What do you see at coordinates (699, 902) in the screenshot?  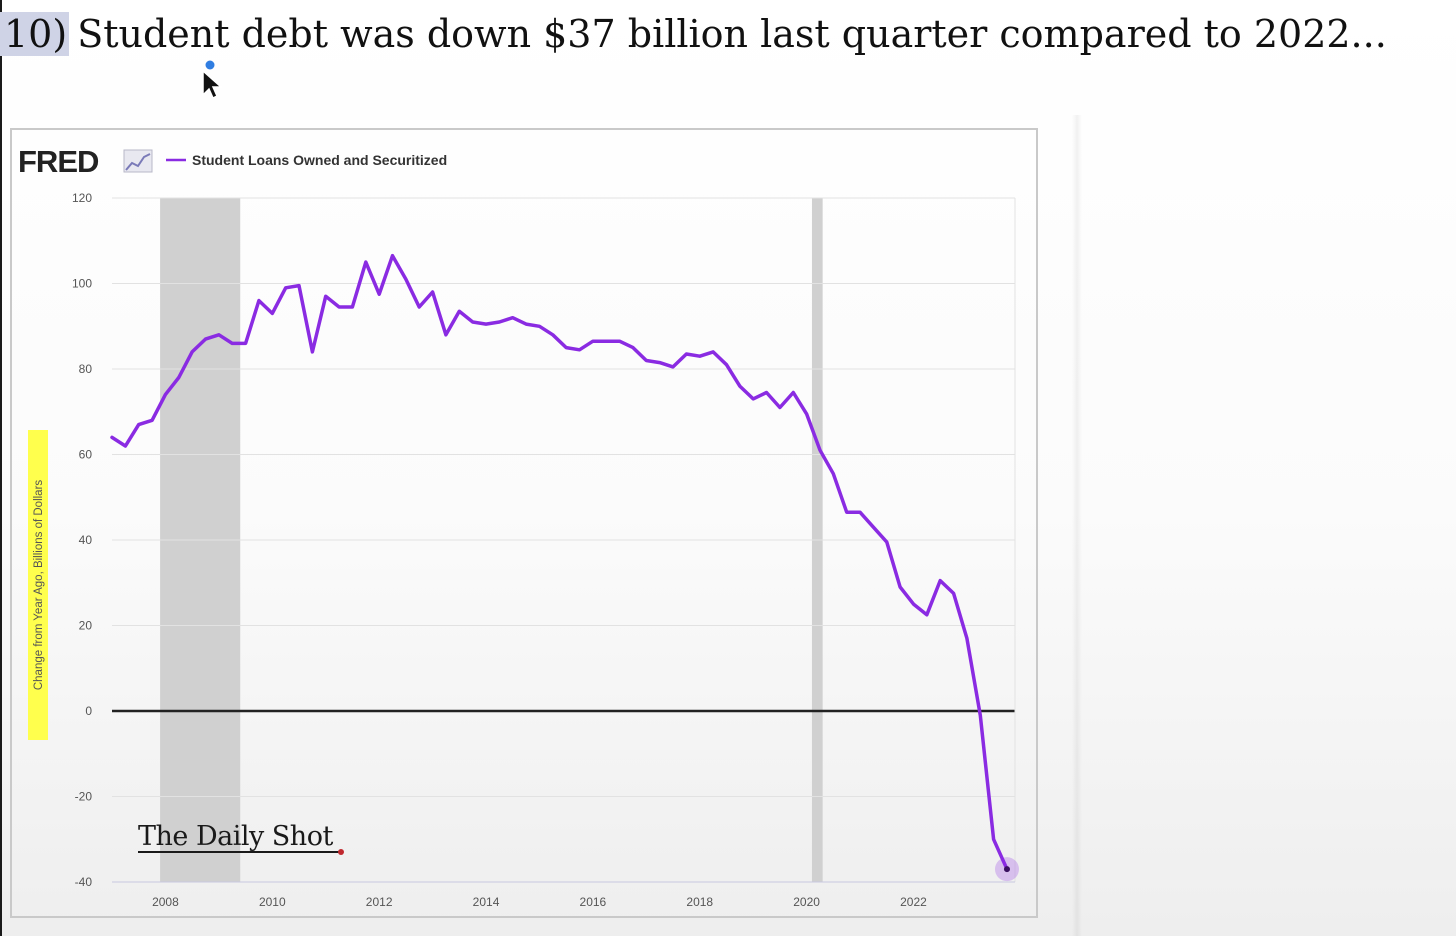 I see `x-tick-label: 2018` at bounding box center [699, 902].